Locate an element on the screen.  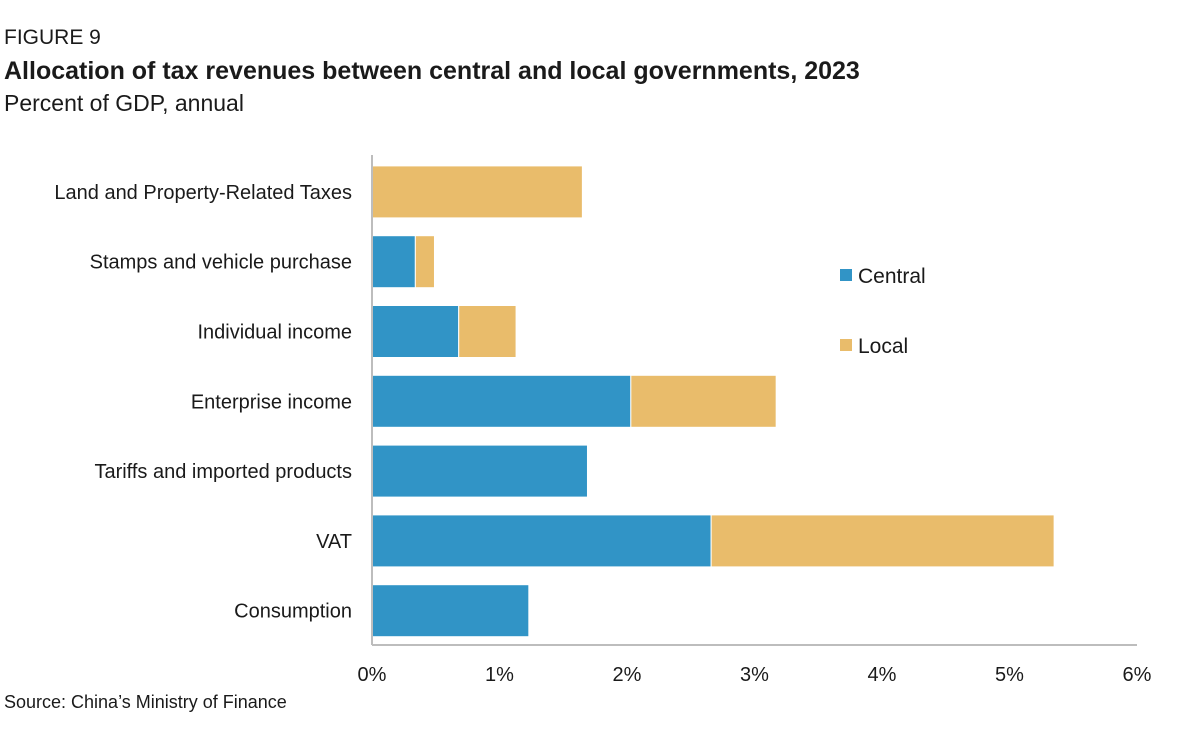
x-tick-label: 0% is located at coordinates (372, 675).